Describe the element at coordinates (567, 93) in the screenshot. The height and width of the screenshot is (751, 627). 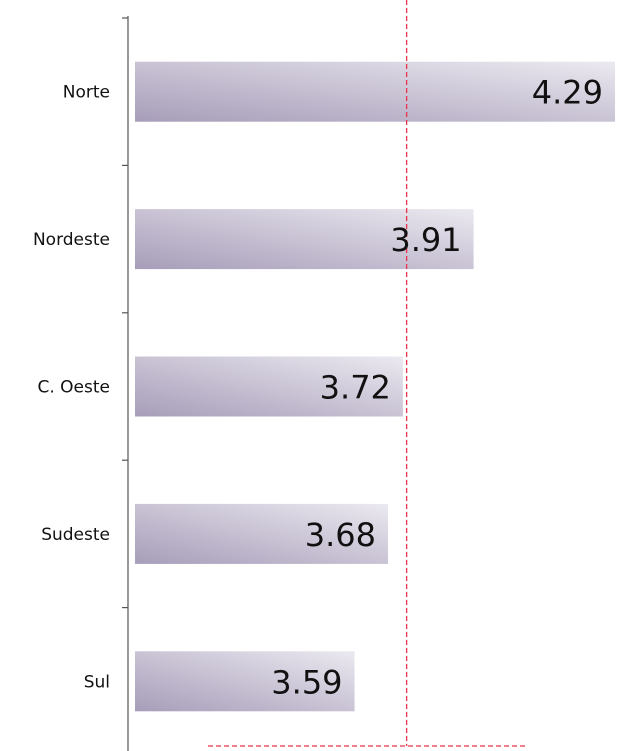
I see `value-label: 4.29` at that location.